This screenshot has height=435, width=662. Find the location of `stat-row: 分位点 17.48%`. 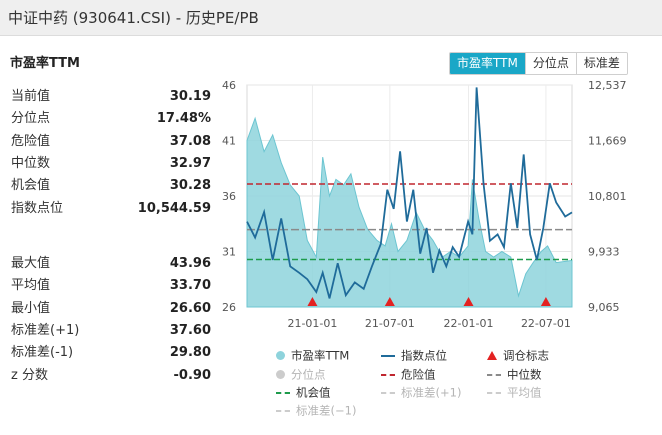

stat-row: 分位点 17.48% is located at coordinates (111, 119).